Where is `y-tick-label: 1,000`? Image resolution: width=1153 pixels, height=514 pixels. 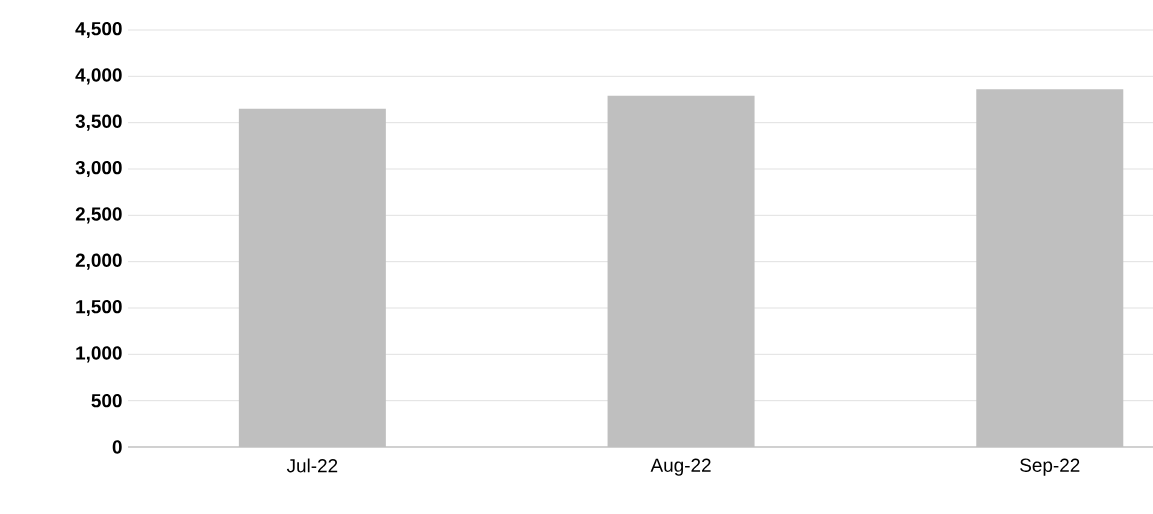
y-tick-label: 1,000 is located at coordinates (99, 354).